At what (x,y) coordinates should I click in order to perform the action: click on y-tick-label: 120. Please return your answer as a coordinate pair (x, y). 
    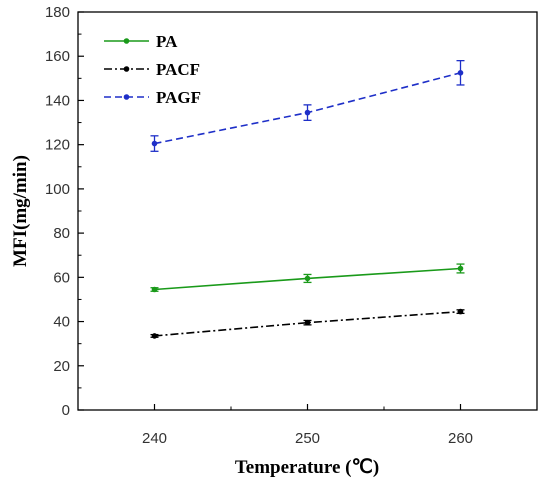
    Looking at the image, I should click on (57, 145).